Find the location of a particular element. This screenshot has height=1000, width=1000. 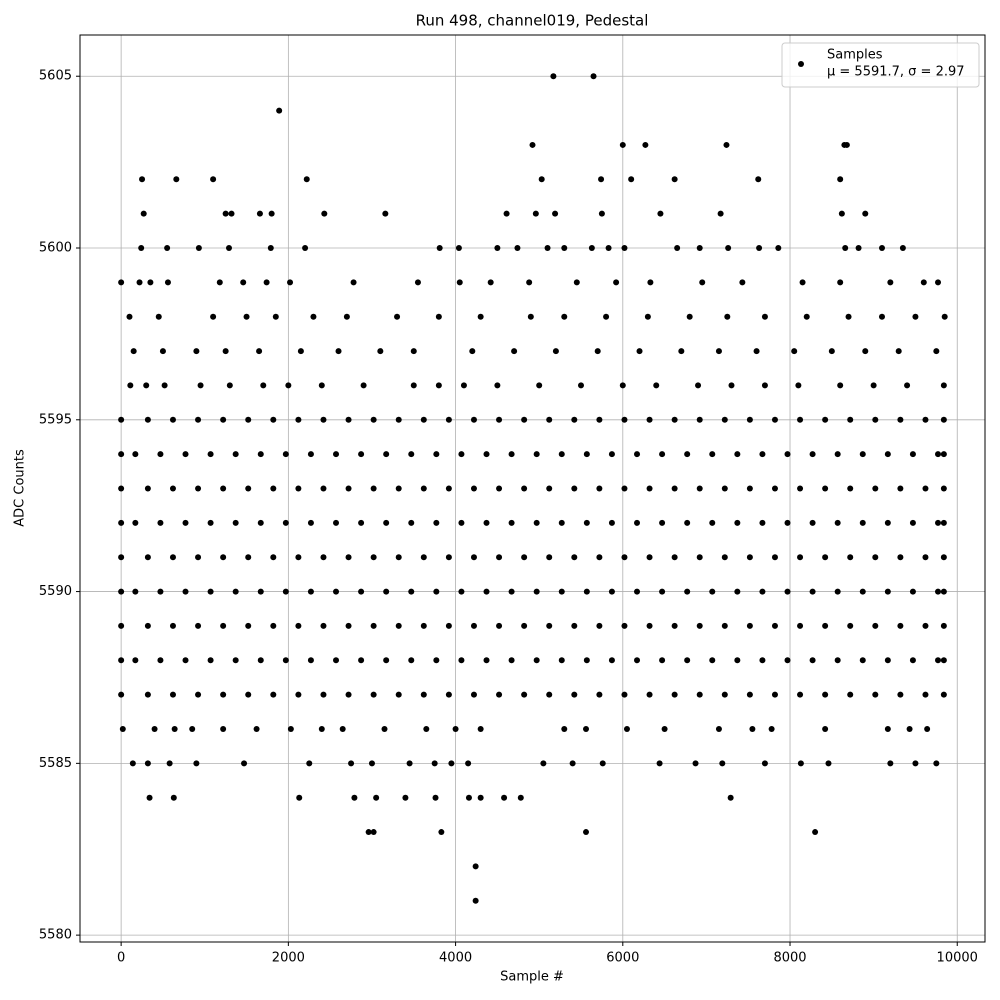

y-axis-label: ADC Counts is located at coordinates (20, 488).